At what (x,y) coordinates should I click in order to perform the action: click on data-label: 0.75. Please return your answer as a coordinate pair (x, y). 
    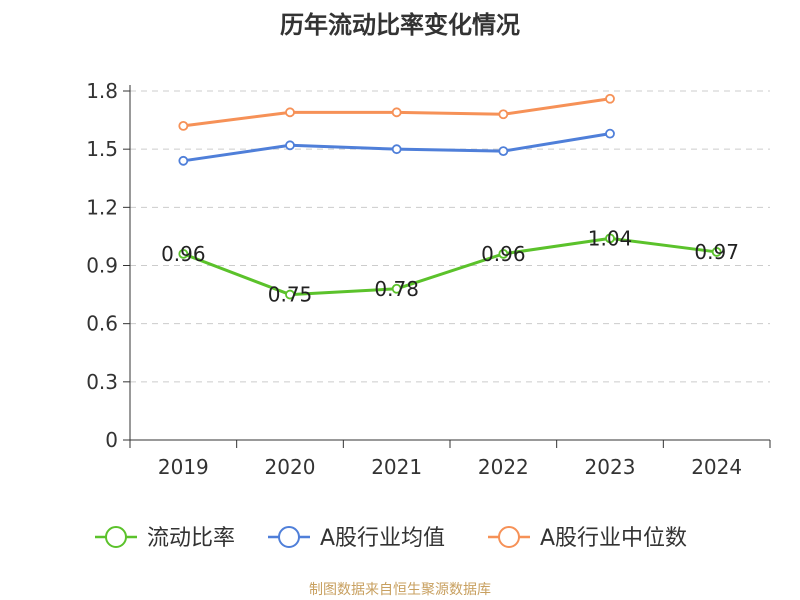
    Looking at the image, I should click on (290, 295).